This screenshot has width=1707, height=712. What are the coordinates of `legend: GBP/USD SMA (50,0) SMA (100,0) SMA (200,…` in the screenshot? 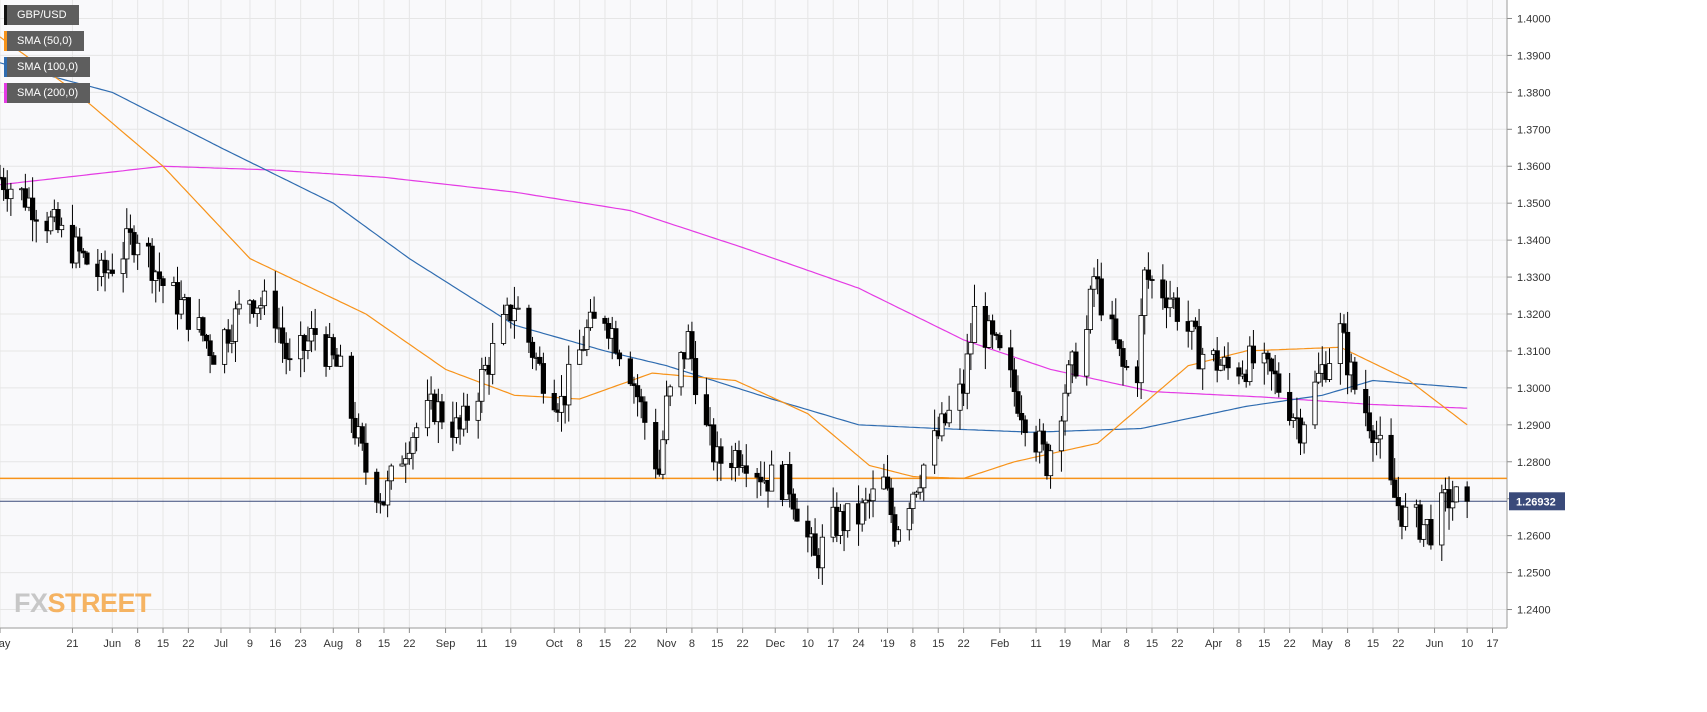 It's located at (47, 57).